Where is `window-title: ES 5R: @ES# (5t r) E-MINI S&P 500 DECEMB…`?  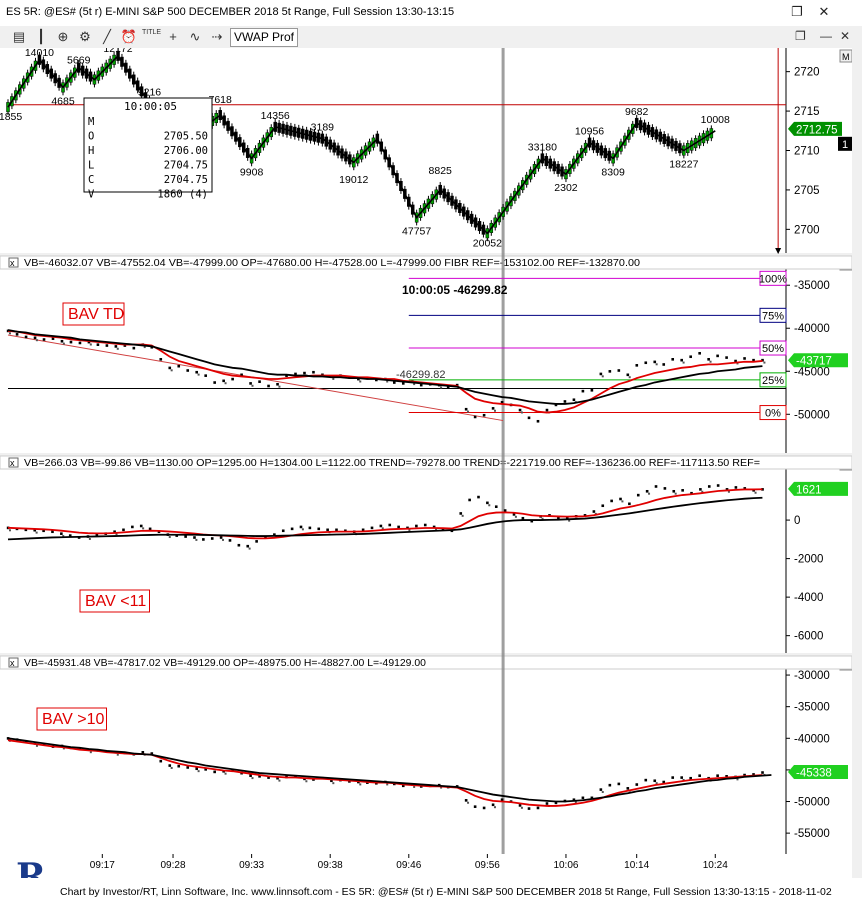
window-title: ES 5R: @ES# (5t r) E-MINI S&P 500 DECEMB… is located at coordinates (230, 12).